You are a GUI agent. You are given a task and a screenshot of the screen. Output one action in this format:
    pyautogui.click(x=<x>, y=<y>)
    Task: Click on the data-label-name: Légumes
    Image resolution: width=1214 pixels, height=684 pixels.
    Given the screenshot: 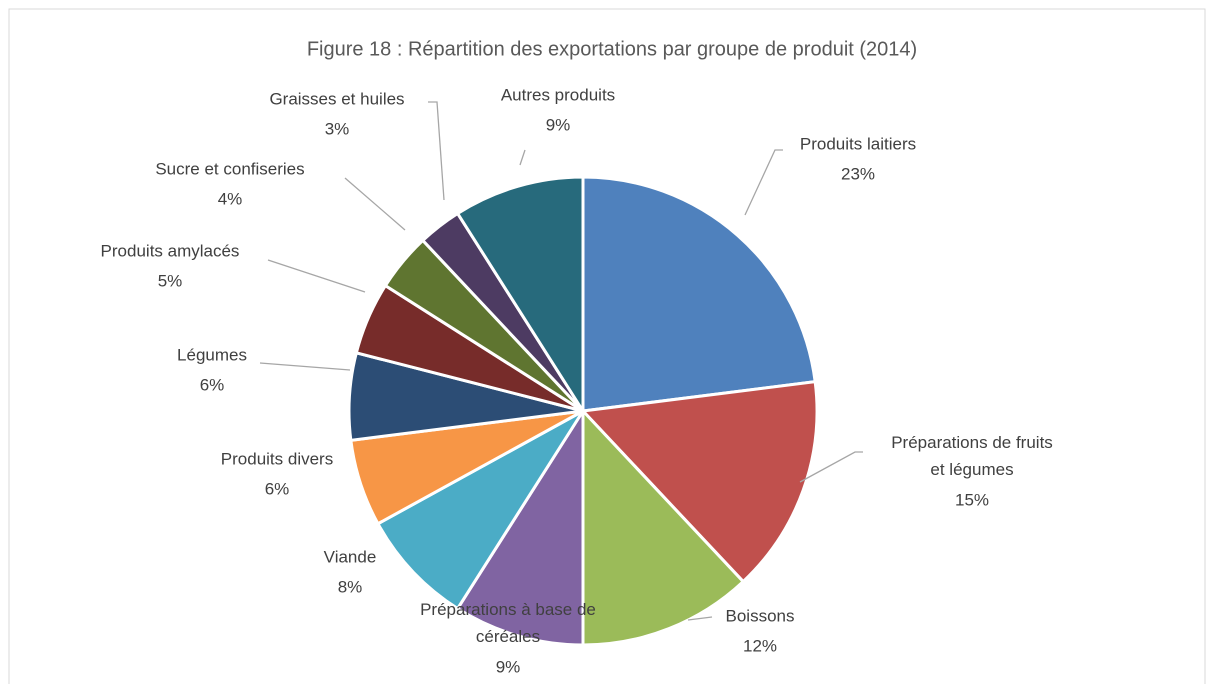 What is the action you would take?
    pyautogui.click(x=212, y=354)
    